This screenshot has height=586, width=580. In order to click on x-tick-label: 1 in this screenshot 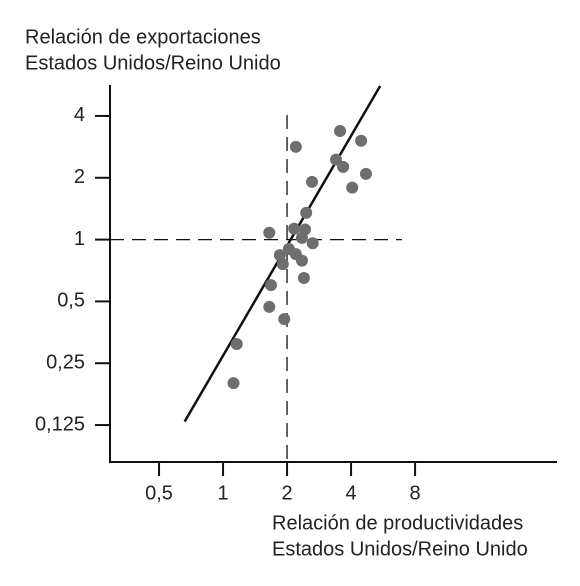, I will do `click(222, 493)`.